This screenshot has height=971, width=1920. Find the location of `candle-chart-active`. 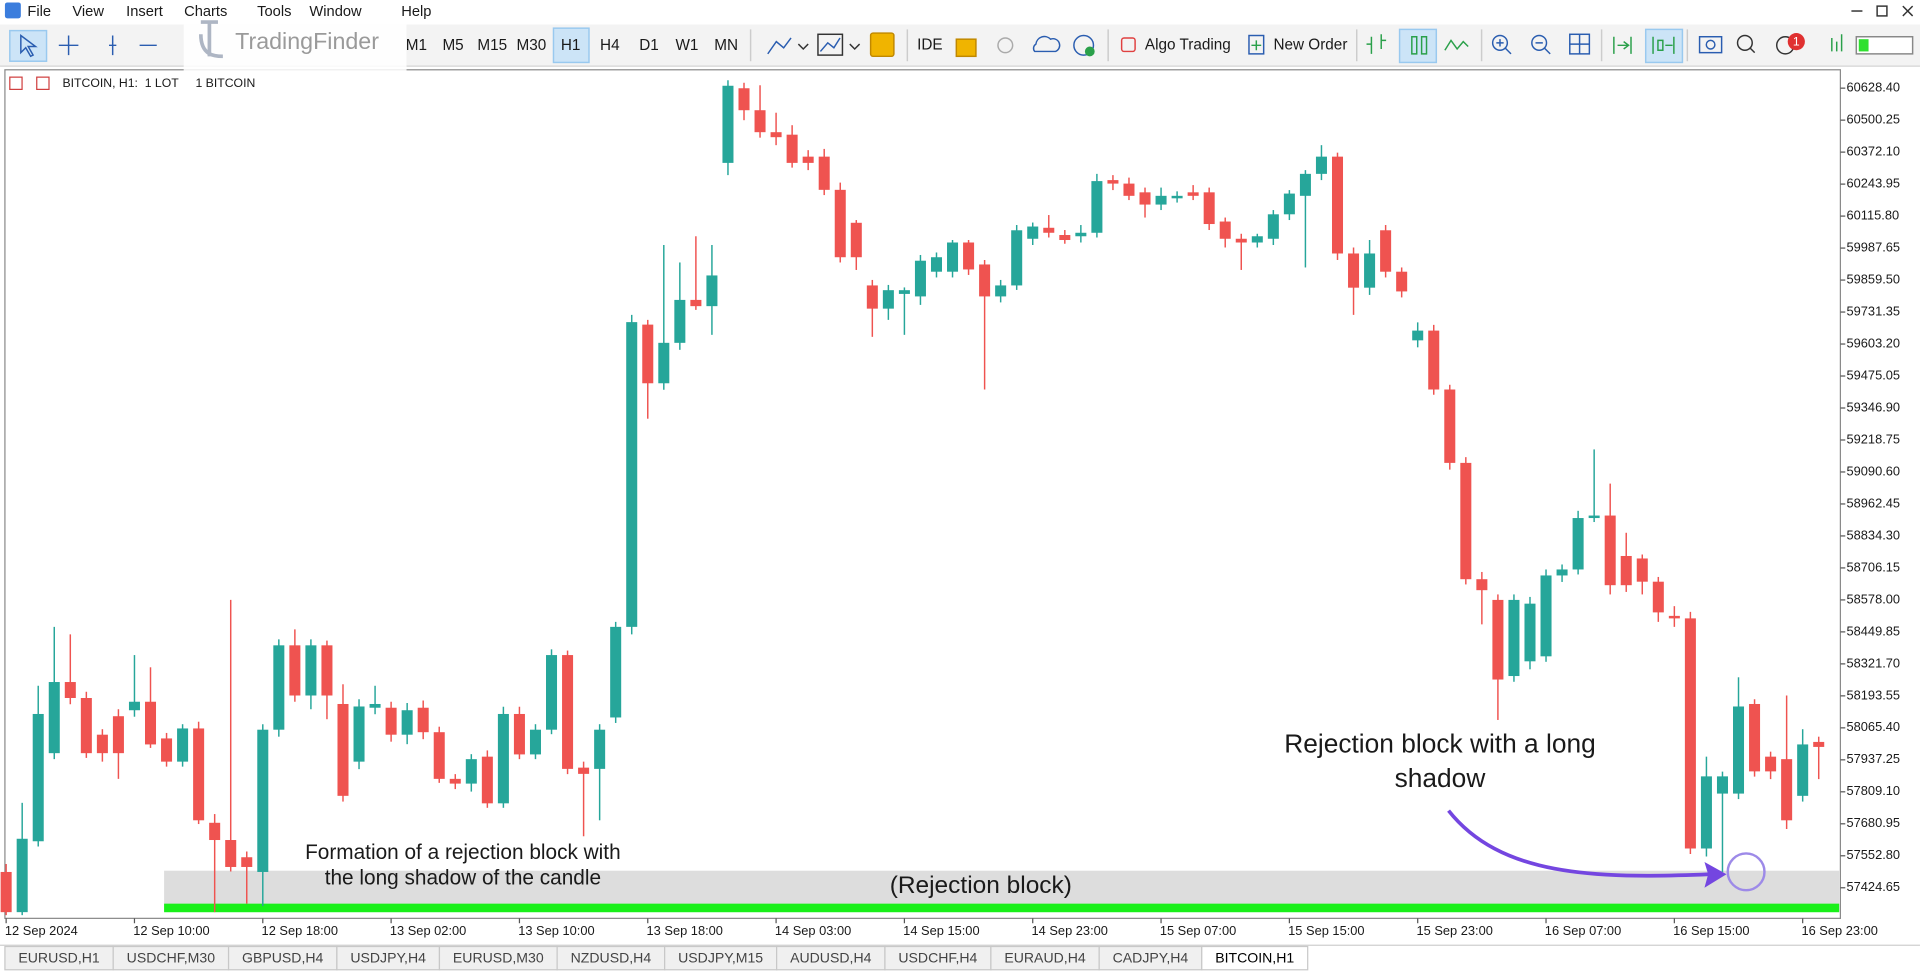

candle-chart-active is located at coordinates (1418, 46).